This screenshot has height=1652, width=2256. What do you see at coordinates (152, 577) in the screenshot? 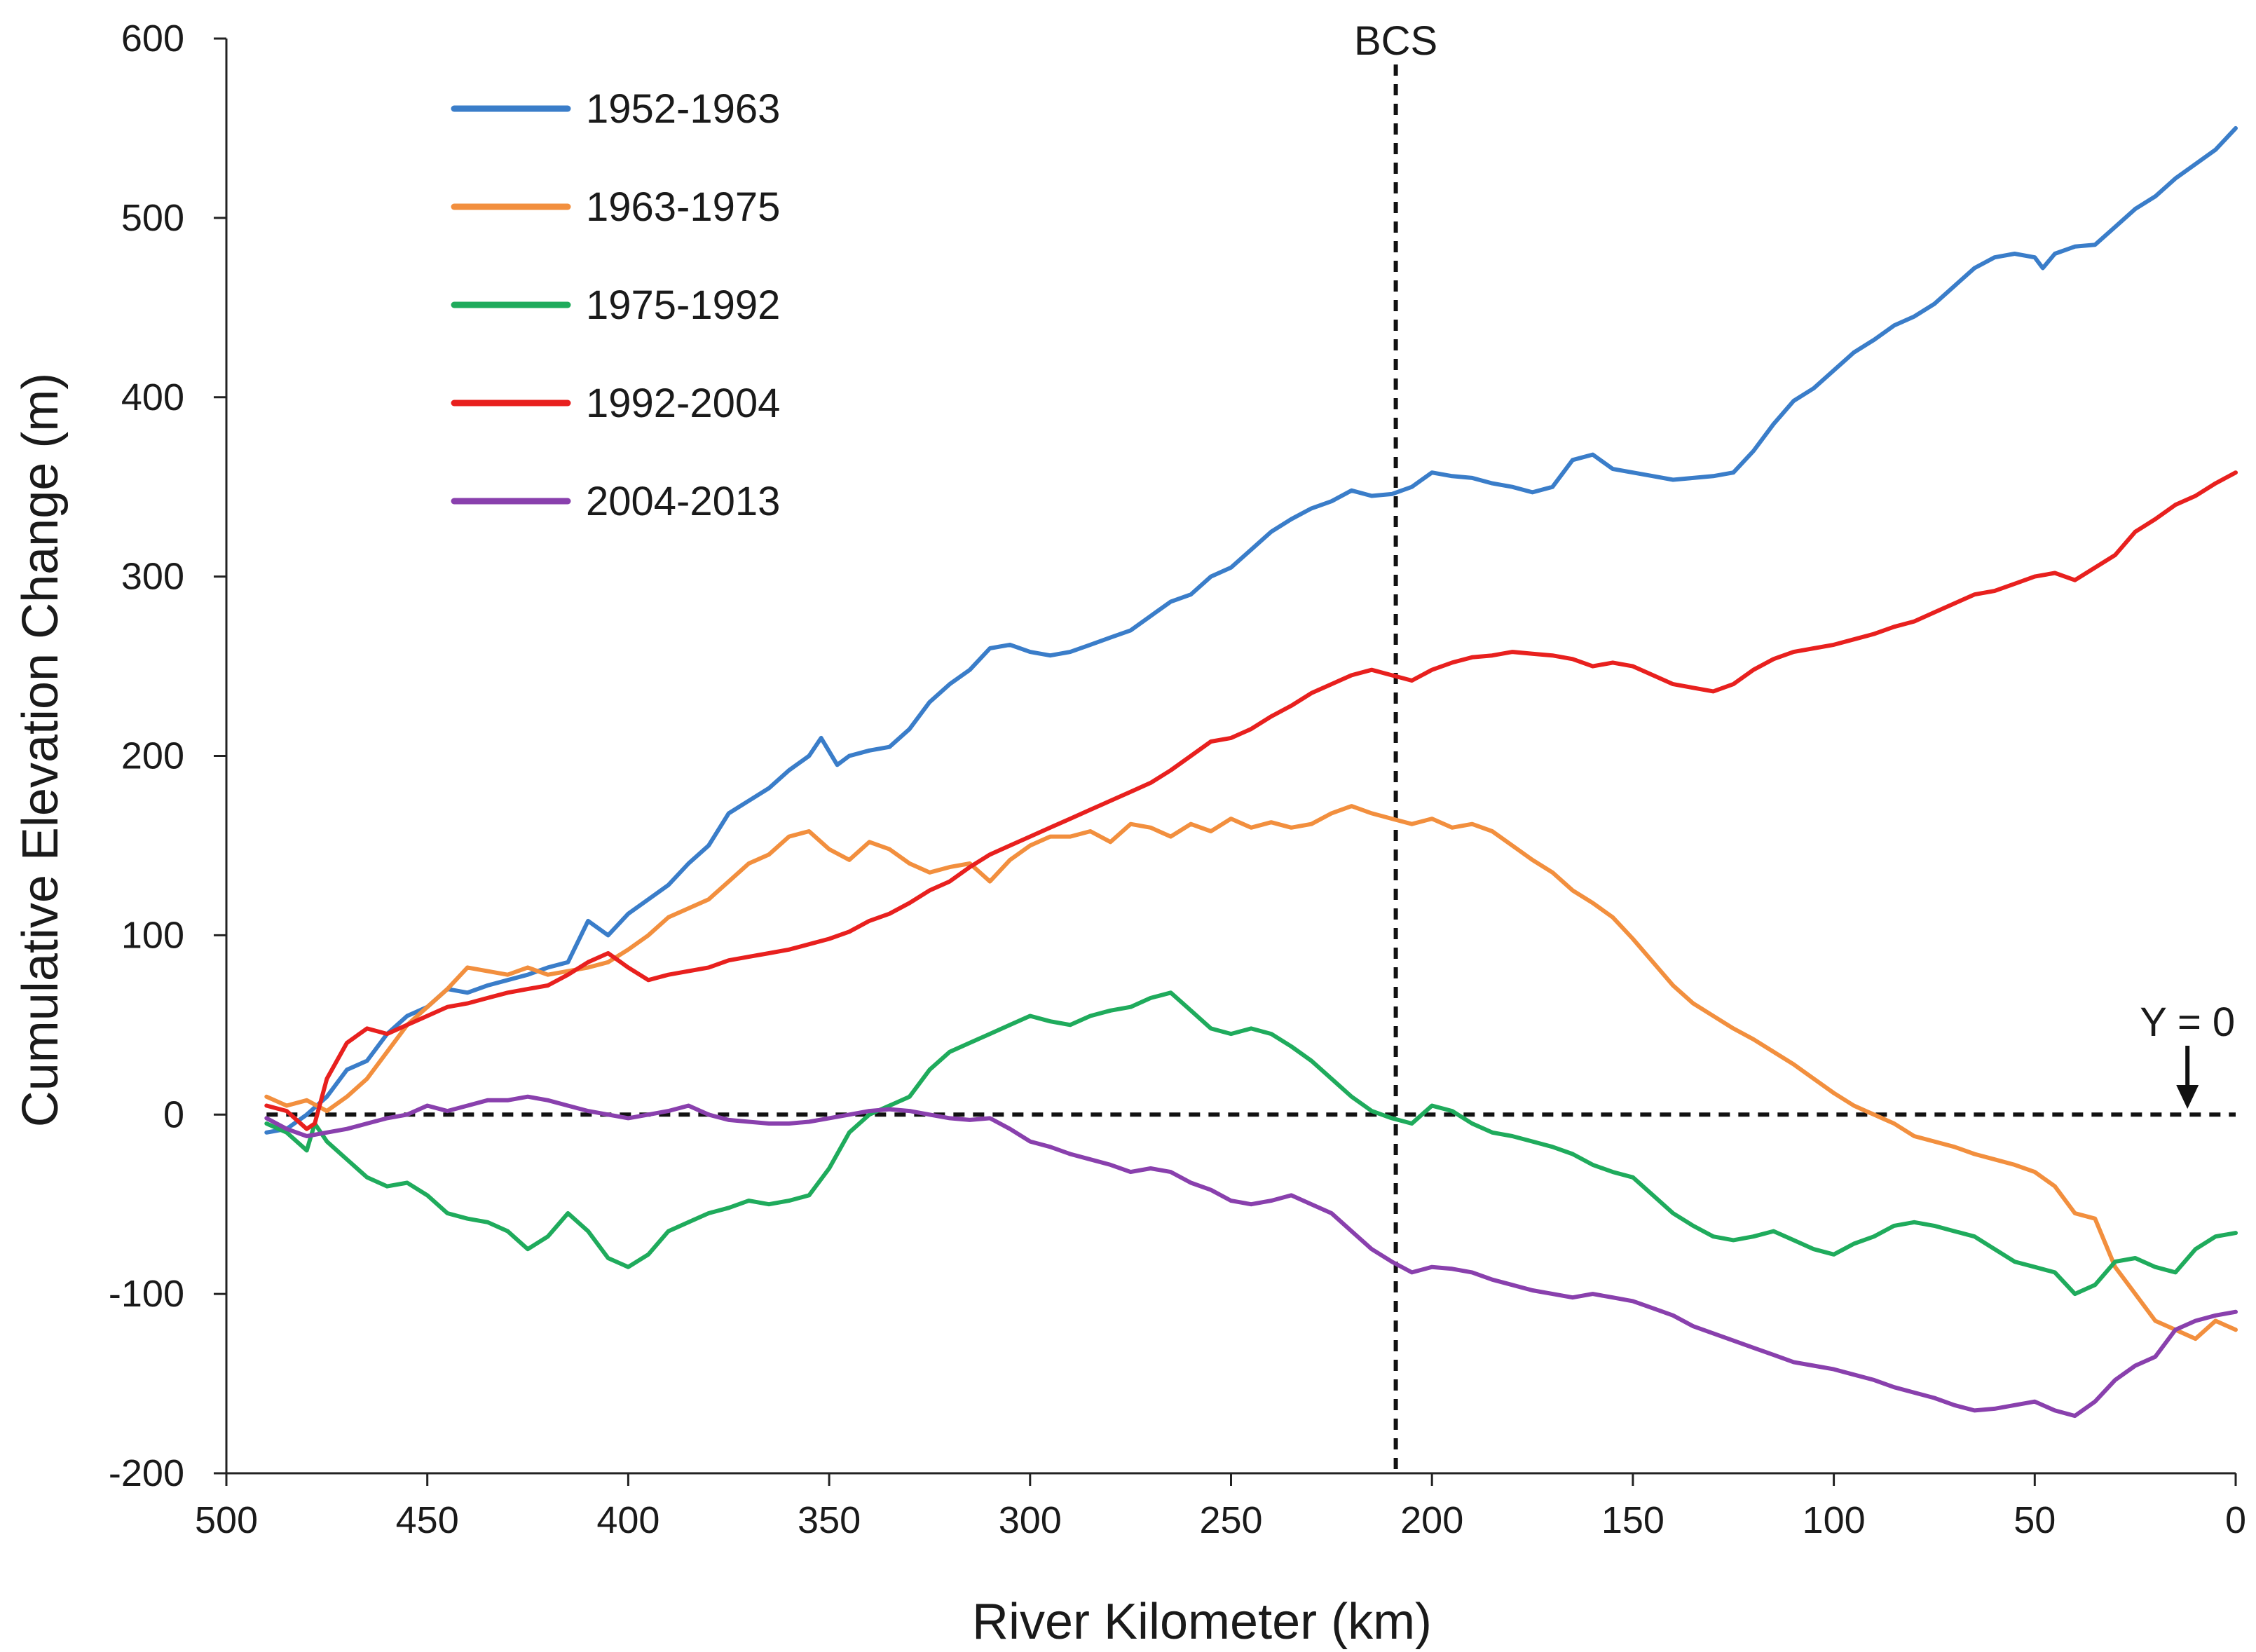
I see `y-tick-label: 300` at bounding box center [152, 577].